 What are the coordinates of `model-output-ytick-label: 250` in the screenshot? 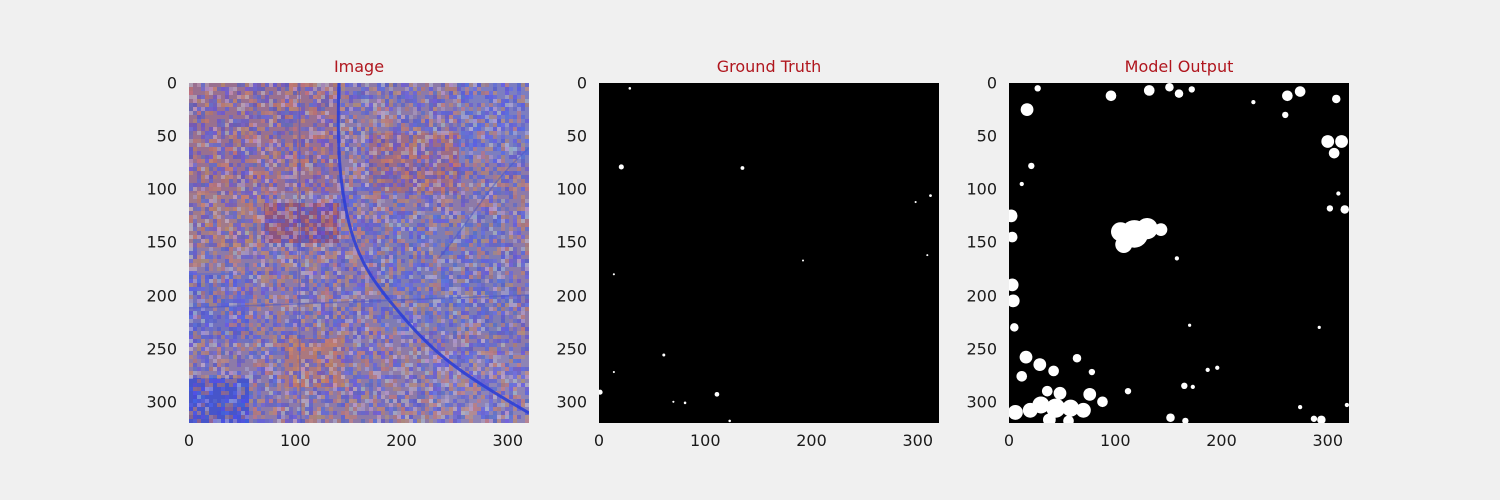 It's located at (981, 349).